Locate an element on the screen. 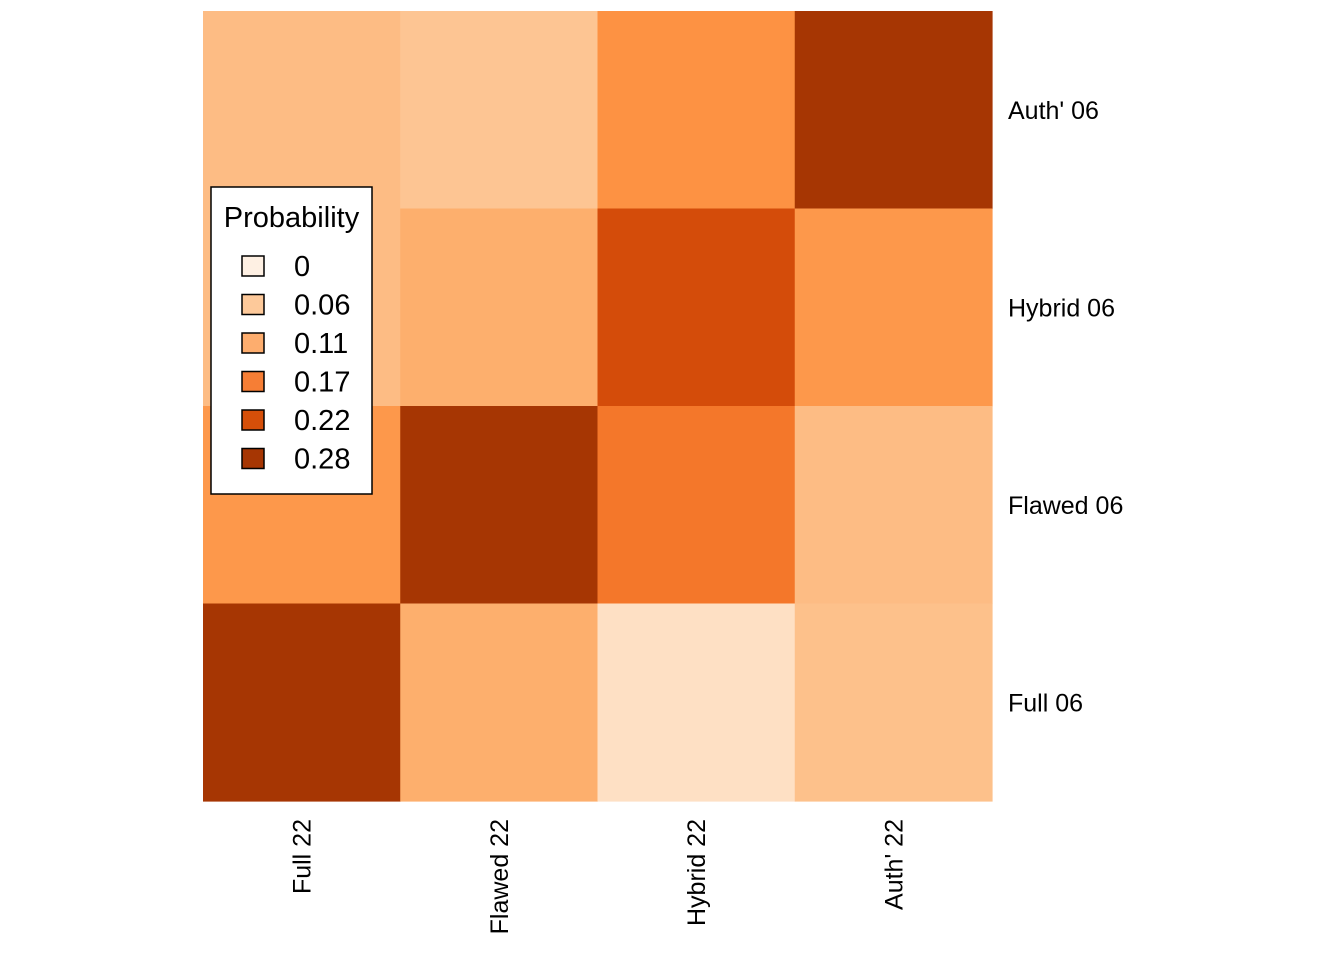  legend-label: 0.11 is located at coordinates (321, 344).